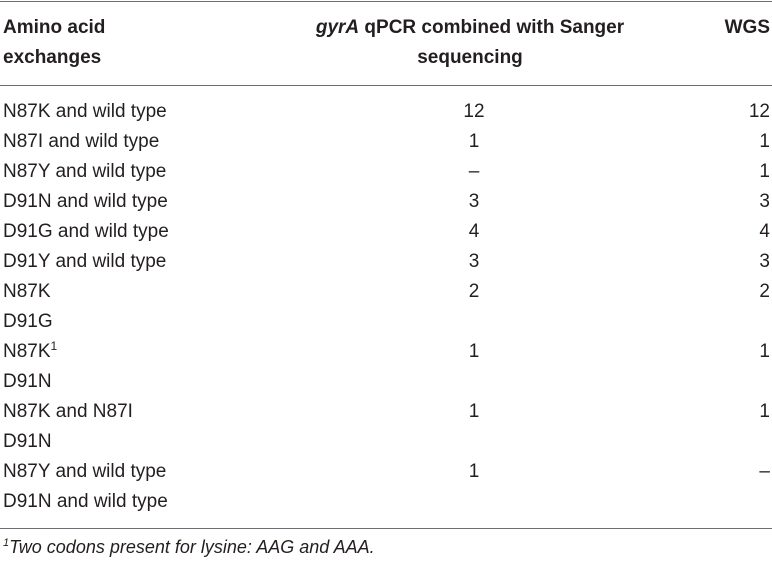  Describe the element at coordinates (474, 291) in the screenshot. I see `cell-qpcr-sanger-count: 2` at that location.